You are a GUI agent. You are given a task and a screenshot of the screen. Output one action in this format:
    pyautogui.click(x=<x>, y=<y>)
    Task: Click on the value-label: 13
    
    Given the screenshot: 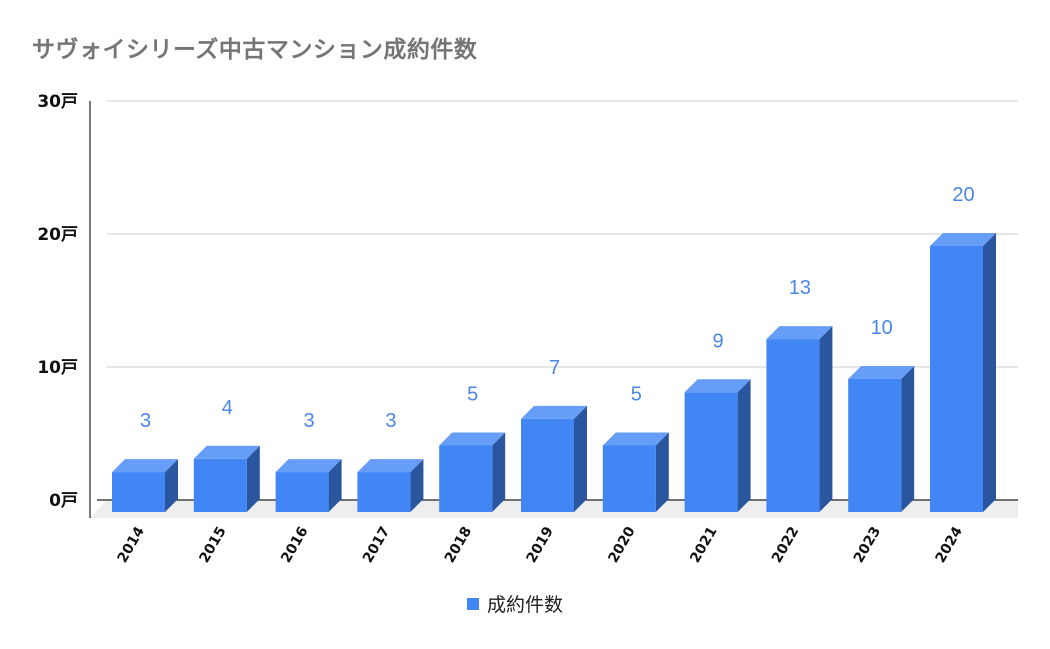 What is the action you would take?
    pyautogui.click(x=800, y=288)
    